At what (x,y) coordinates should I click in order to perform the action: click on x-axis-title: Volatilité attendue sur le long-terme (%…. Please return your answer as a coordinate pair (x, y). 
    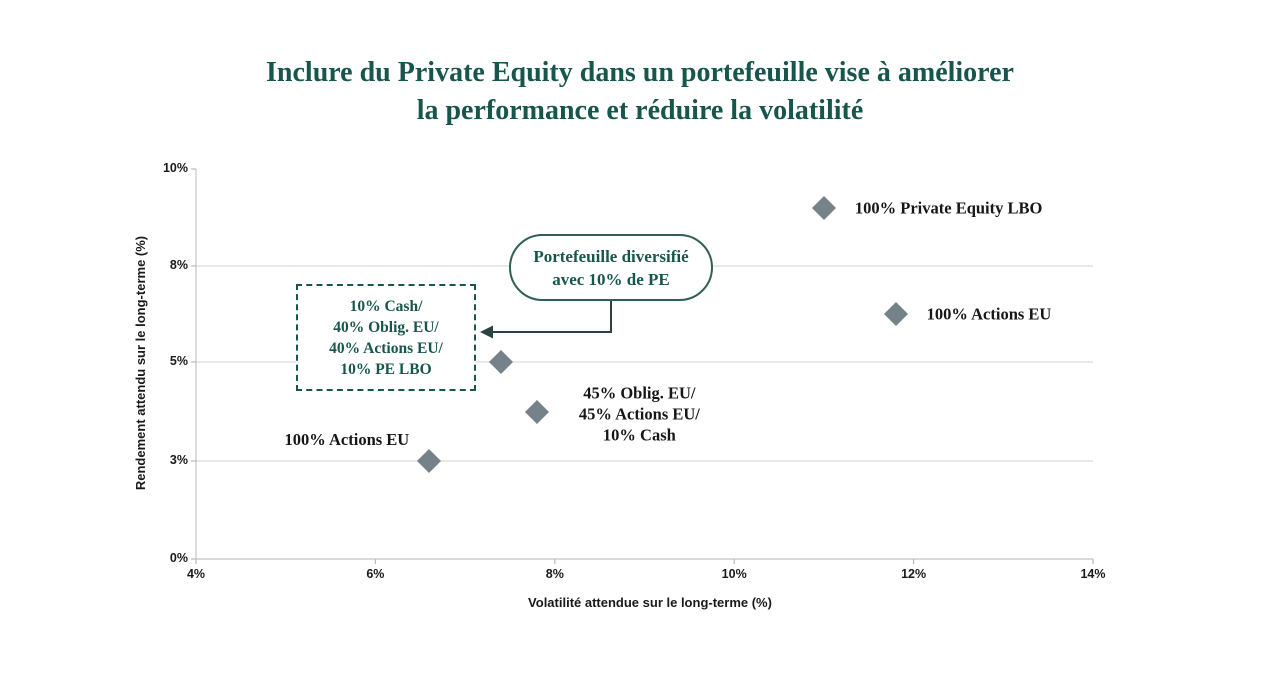
    Looking at the image, I should click on (650, 602).